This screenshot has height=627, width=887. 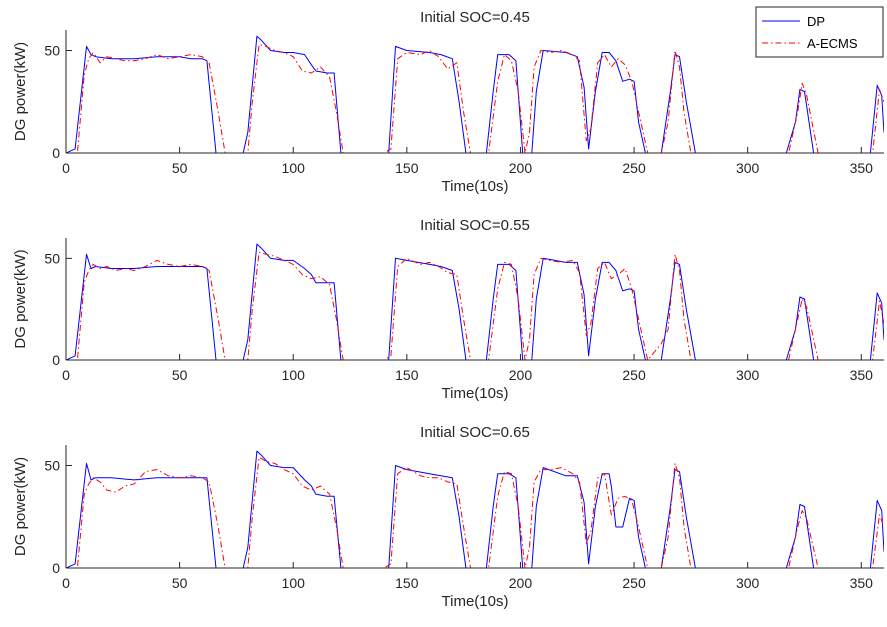 I want to click on legend: DP A-ECMS, so click(x=819, y=32).